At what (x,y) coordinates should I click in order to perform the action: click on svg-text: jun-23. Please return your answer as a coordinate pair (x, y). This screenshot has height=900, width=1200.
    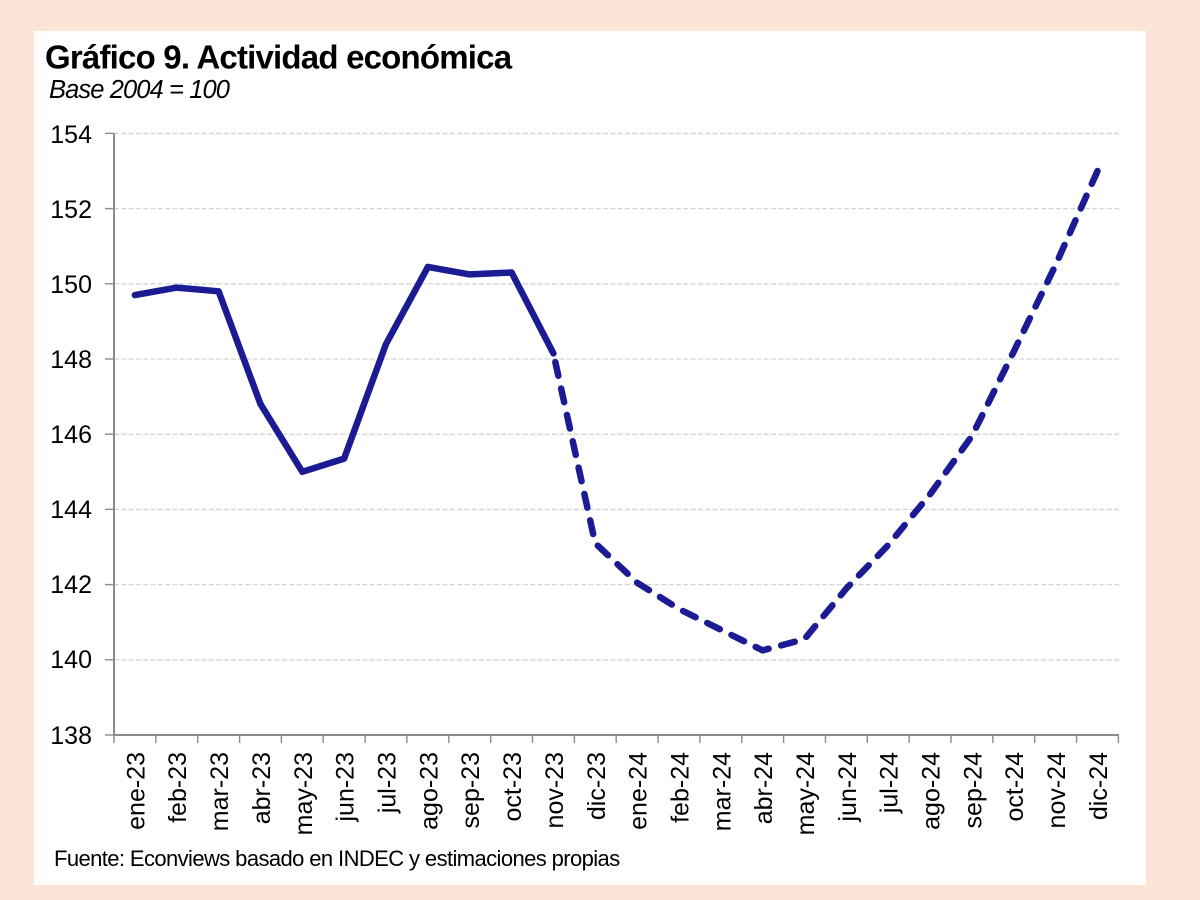
    Looking at the image, I should click on (346, 787).